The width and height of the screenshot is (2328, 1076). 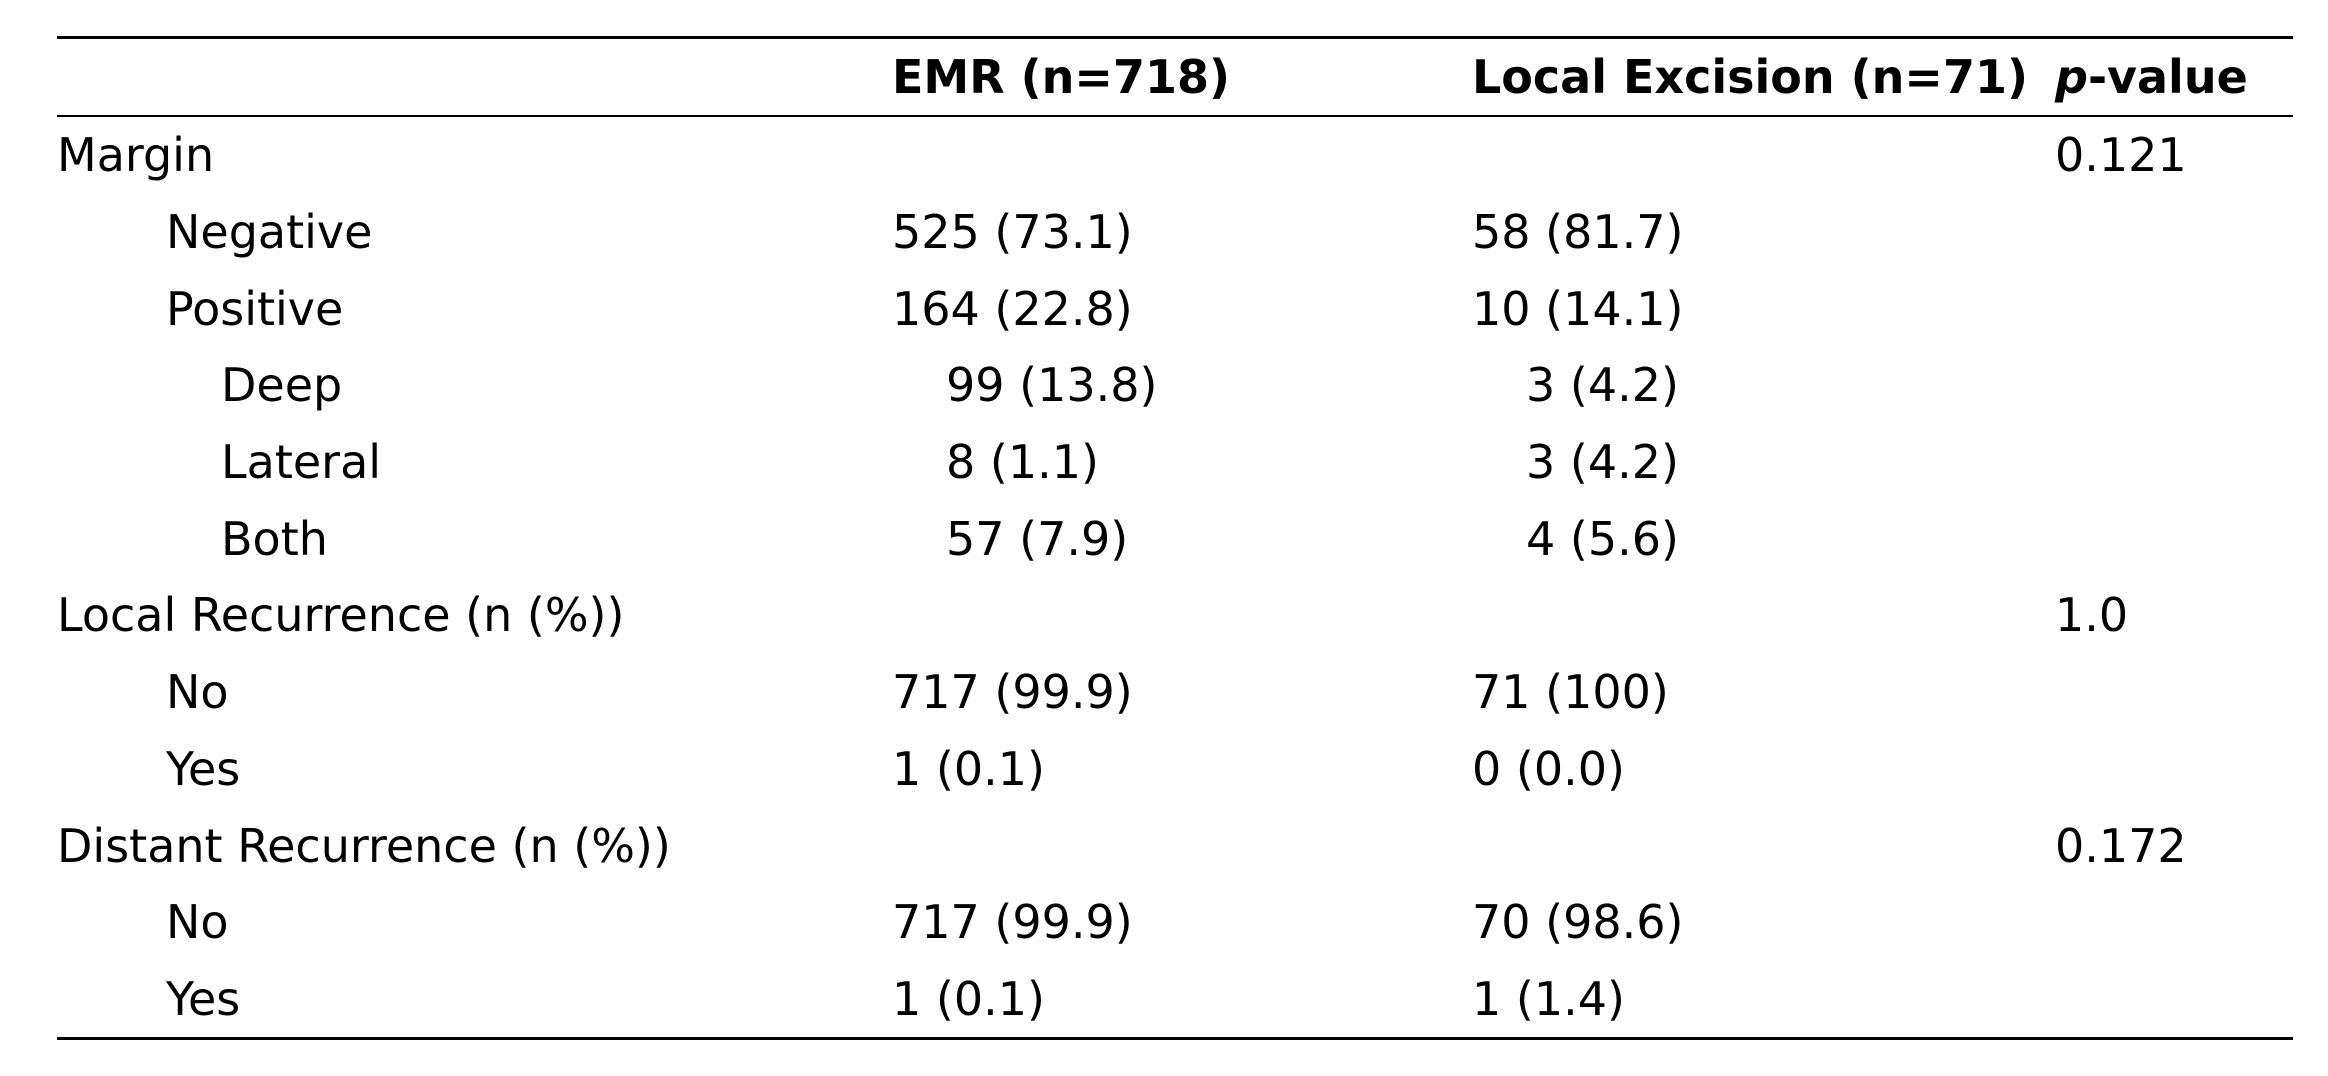 I want to click on row-label: Both, so click(x=274, y=538).